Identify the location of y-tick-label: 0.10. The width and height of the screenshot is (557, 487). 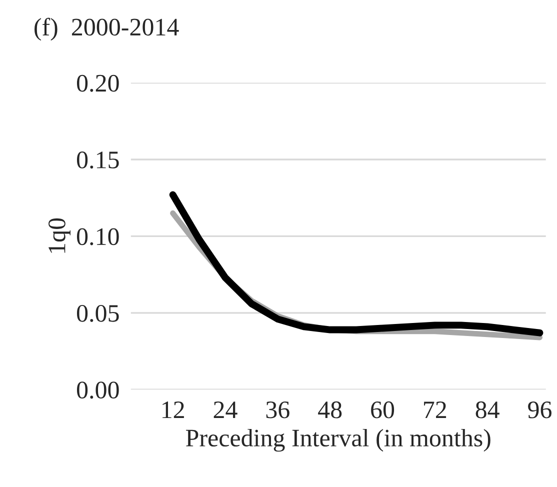
(97, 237).